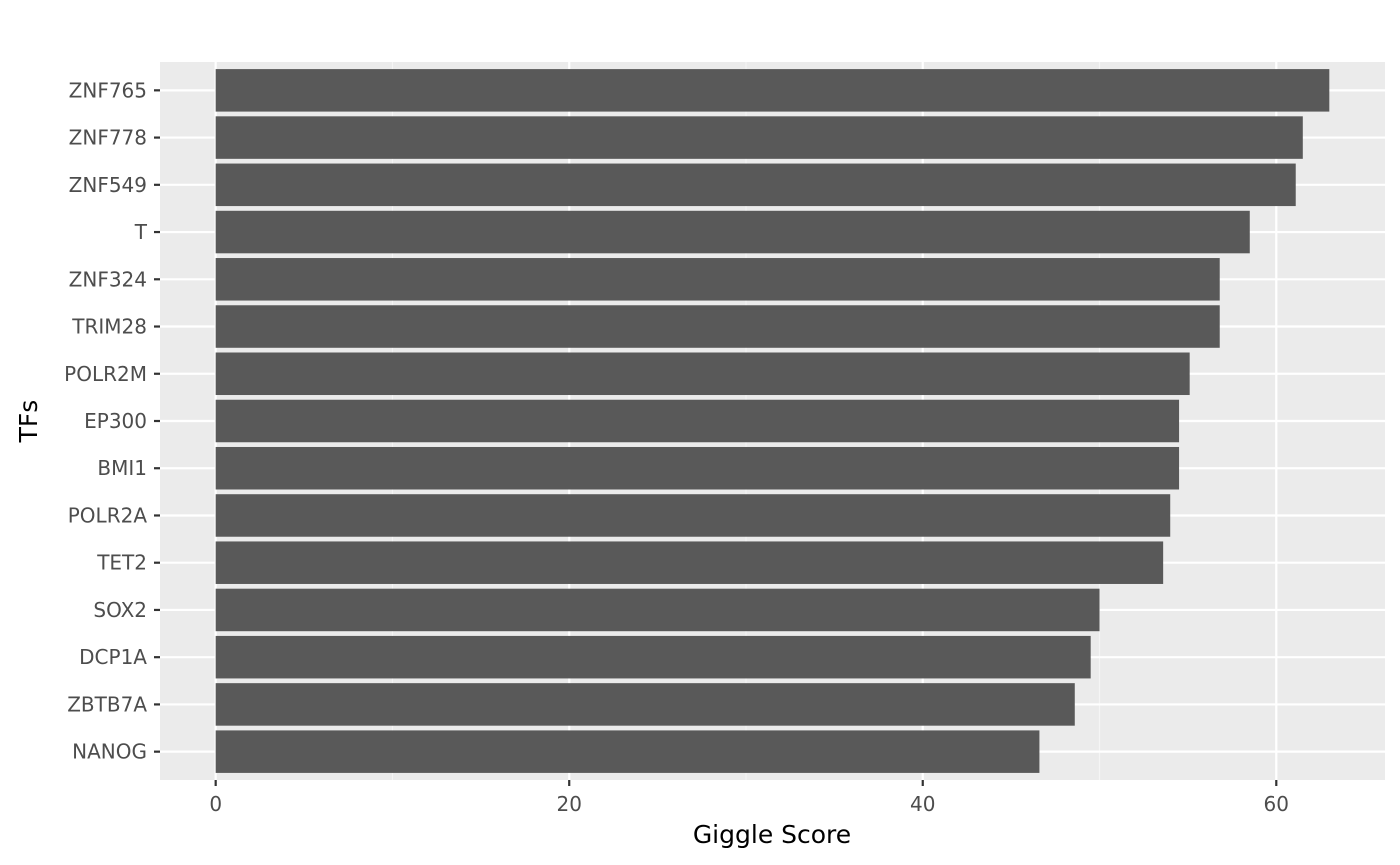  Describe the element at coordinates (109, 327) in the screenshot. I see `y-tick-label: TRIM28` at that location.